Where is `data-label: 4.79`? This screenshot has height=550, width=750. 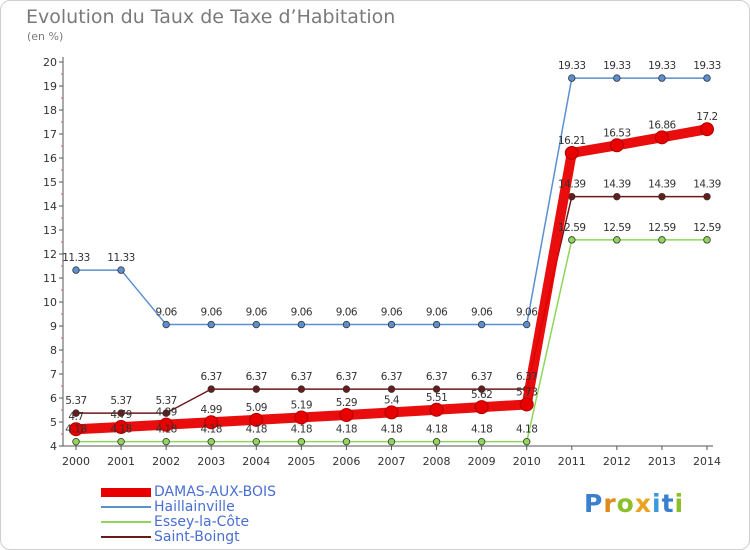
data-label: 4.79 is located at coordinates (120, 415).